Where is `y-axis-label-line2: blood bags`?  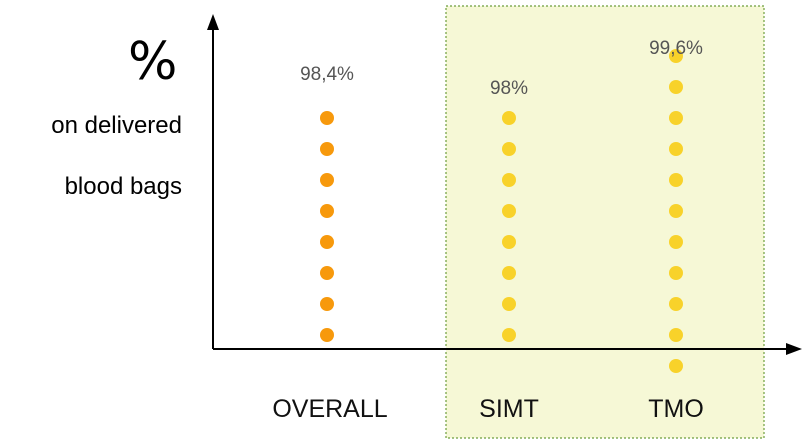 y-axis-label-line2: blood bags is located at coordinates (123, 186).